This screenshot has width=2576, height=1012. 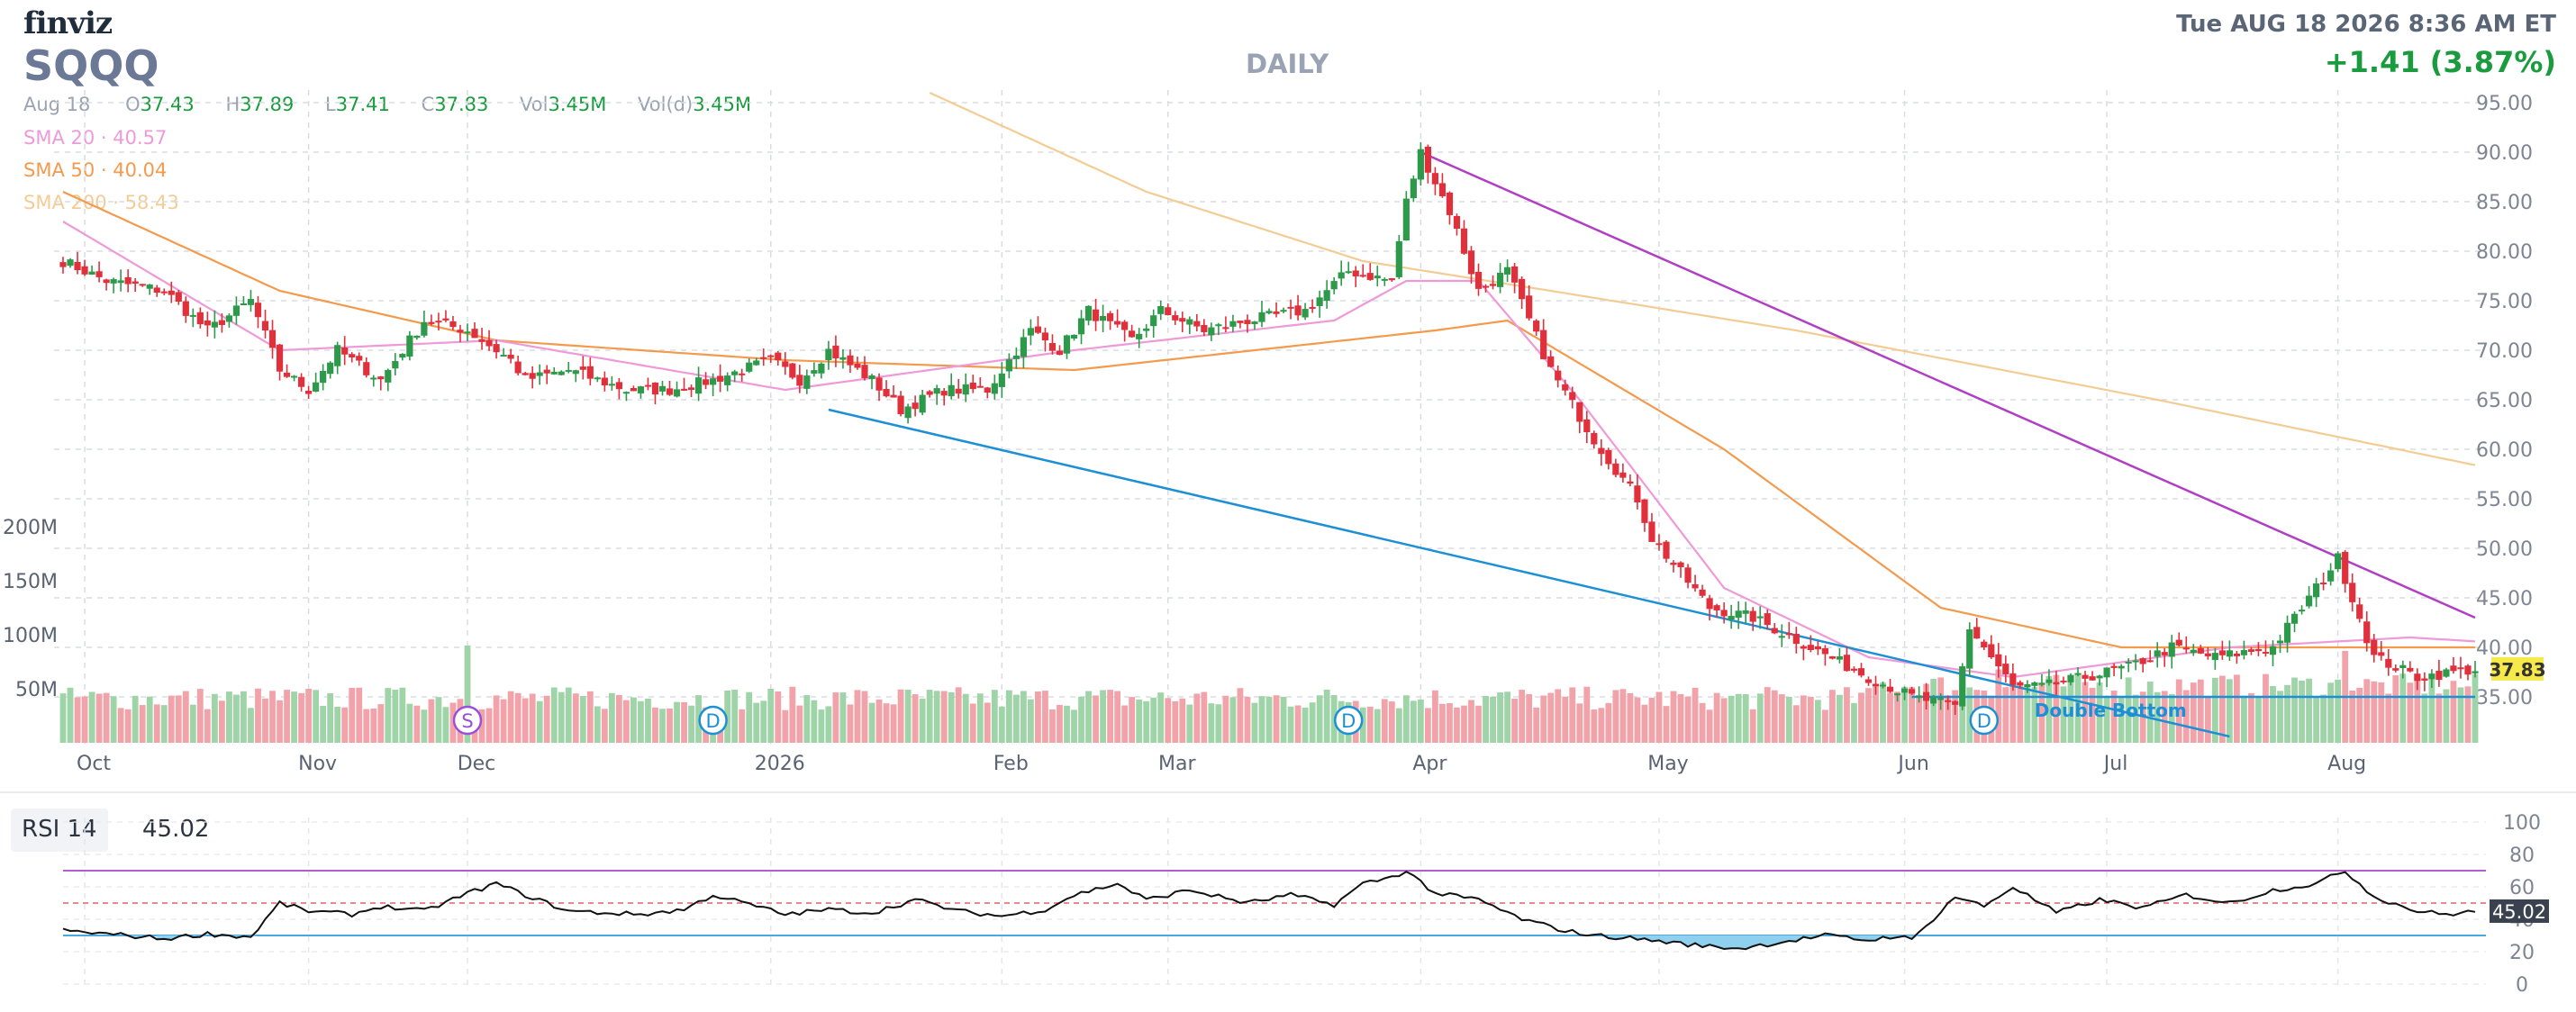 I want to click on price-tick-label: 65.00, so click(x=2504, y=401).